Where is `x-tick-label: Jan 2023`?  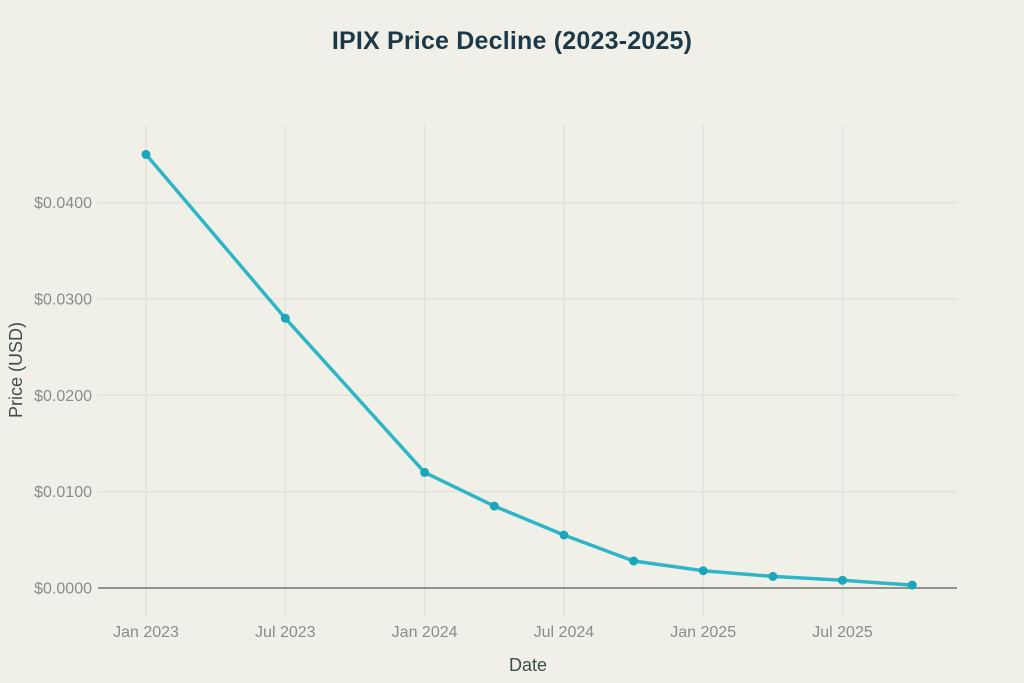 x-tick-label: Jan 2023 is located at coordinates (146, 632).